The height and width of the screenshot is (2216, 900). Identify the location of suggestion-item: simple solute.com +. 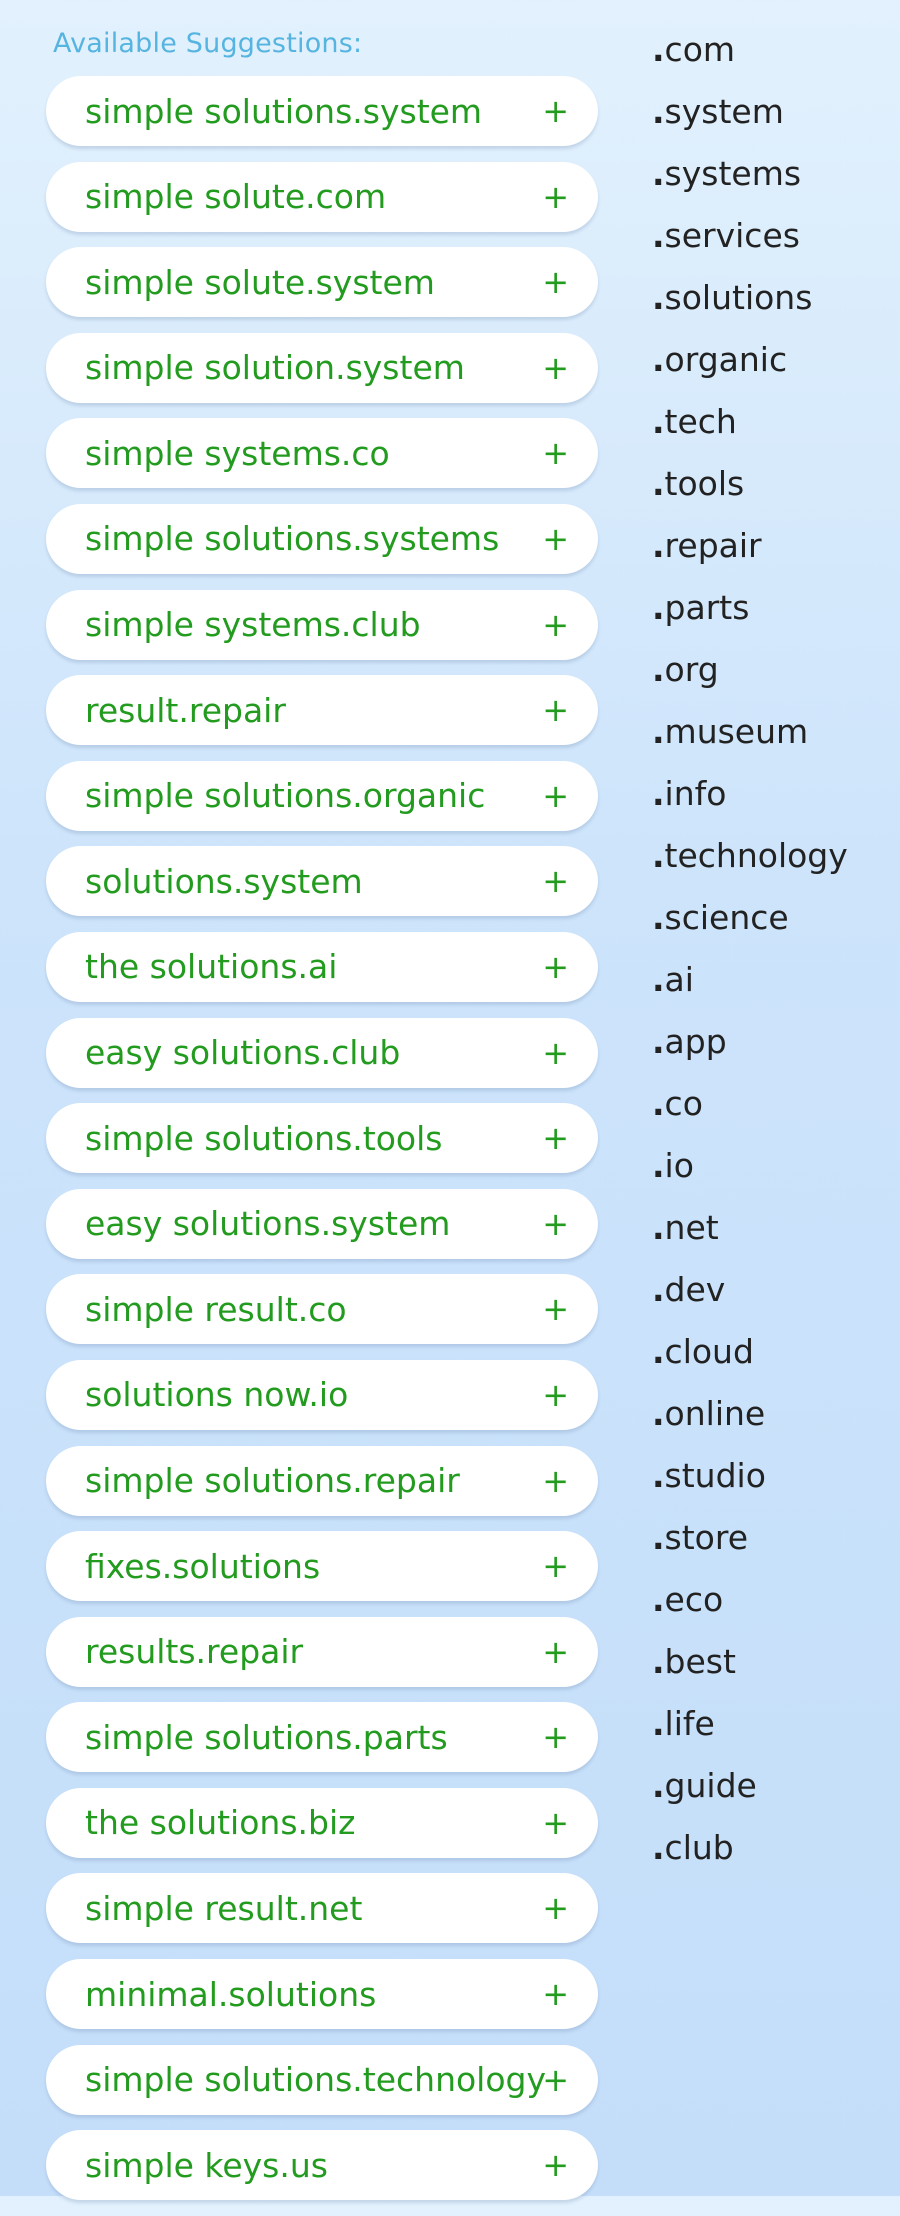
(322, 196).